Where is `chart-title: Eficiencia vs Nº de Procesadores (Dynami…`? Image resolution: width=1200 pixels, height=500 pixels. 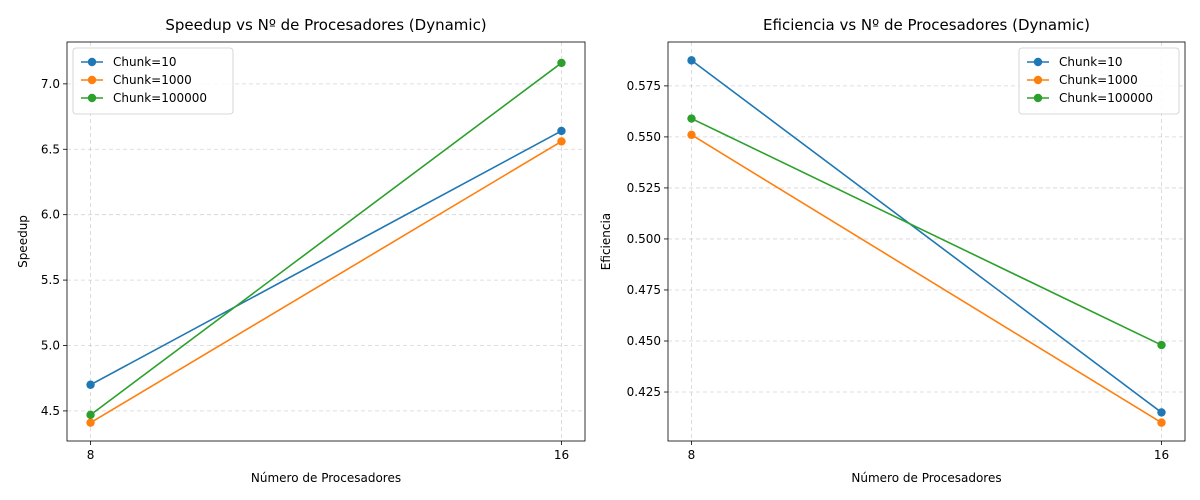
chart-title: Eficiencia vs Nº de Procesadores (Dynami… is located at coordinates (926, 25).